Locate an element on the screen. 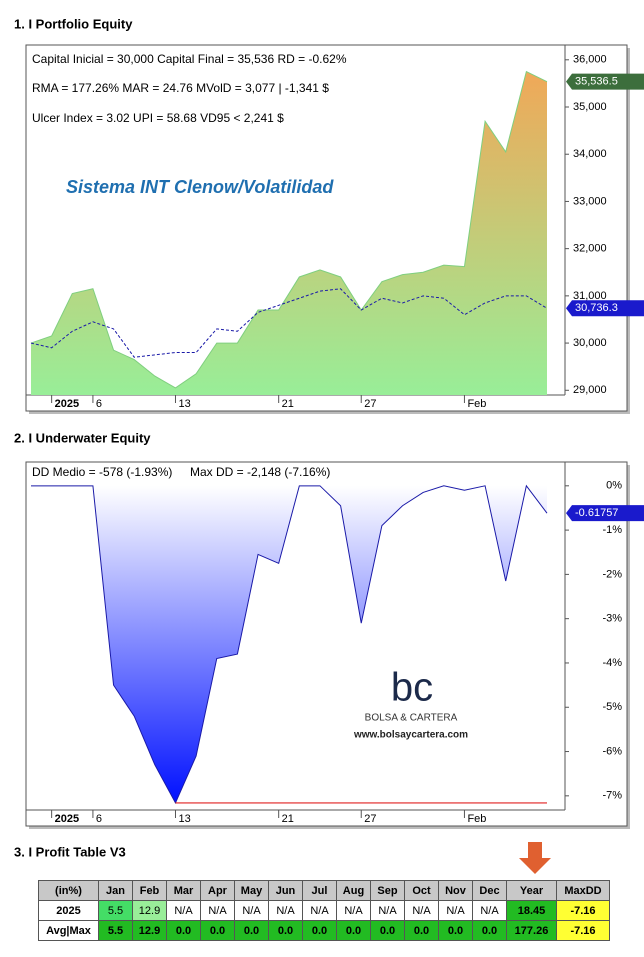 The width and height of the screenshot is (644, 957). header-cell: (in%) is located at coordinates (68, 890).